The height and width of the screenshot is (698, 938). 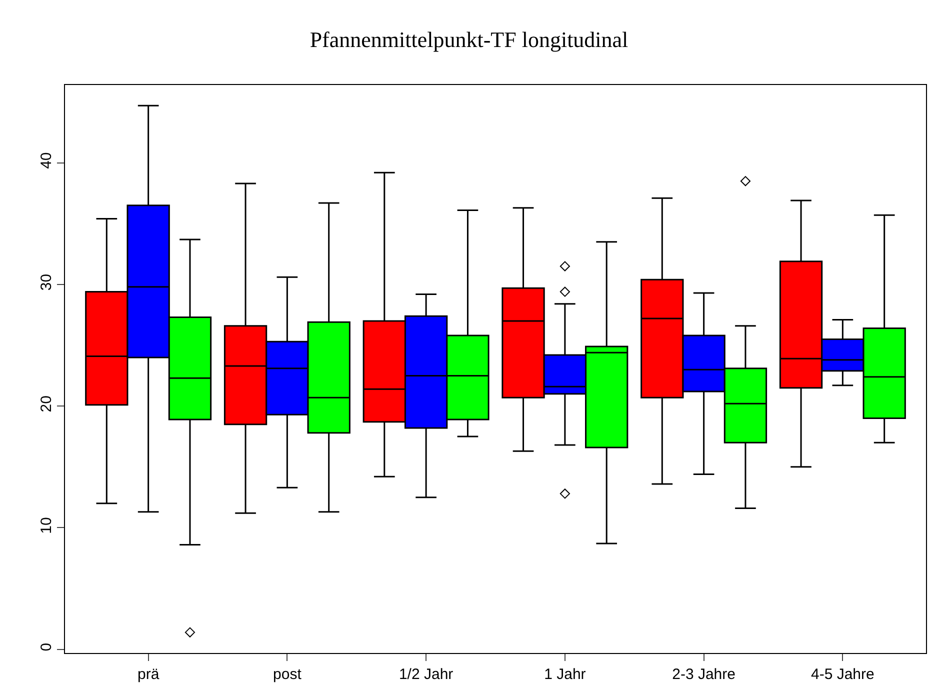 What do you see at coordinates (46, 525) in the screenshot?
I see `y-tick-label: 10` at bounding box center [46, 525].